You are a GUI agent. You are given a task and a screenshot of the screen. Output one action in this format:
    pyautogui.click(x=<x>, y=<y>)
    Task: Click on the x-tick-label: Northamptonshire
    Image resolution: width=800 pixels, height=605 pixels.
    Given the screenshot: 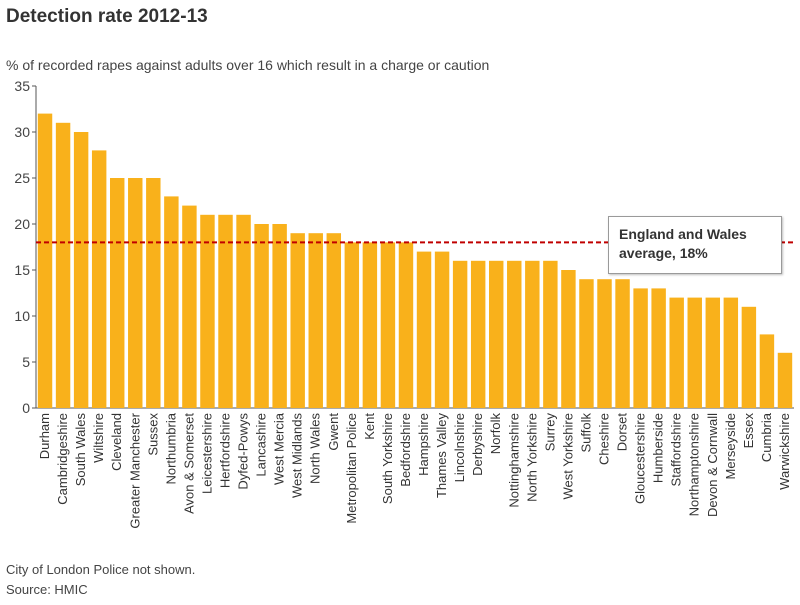 What is the action you would take?
    pyautogui.click(x=694, y=464)
    